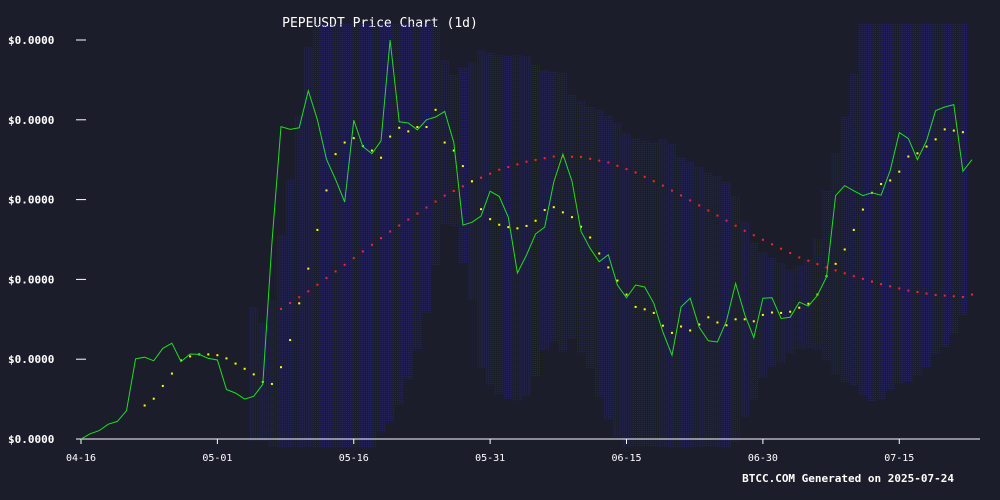  What do you see at coordinates (899, 458) in the screenshot?
I see `x-tick-label: 07-15` at bounding box center [899, 458].